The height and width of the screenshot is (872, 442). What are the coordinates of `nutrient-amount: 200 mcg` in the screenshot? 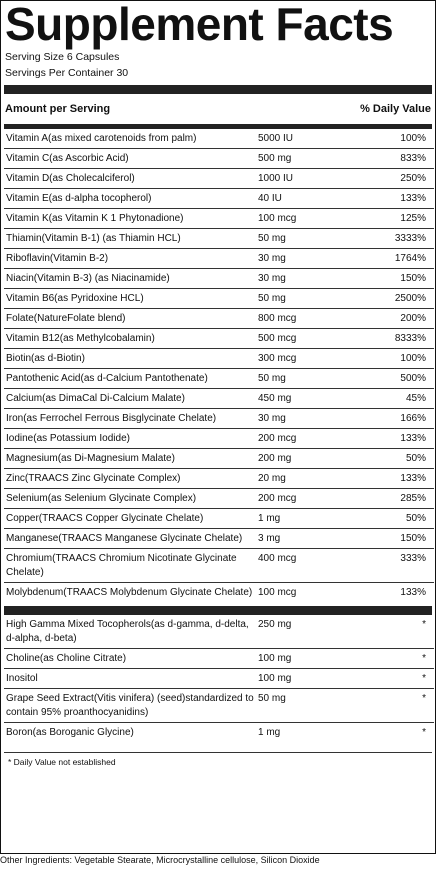 It's located at (301, 498).